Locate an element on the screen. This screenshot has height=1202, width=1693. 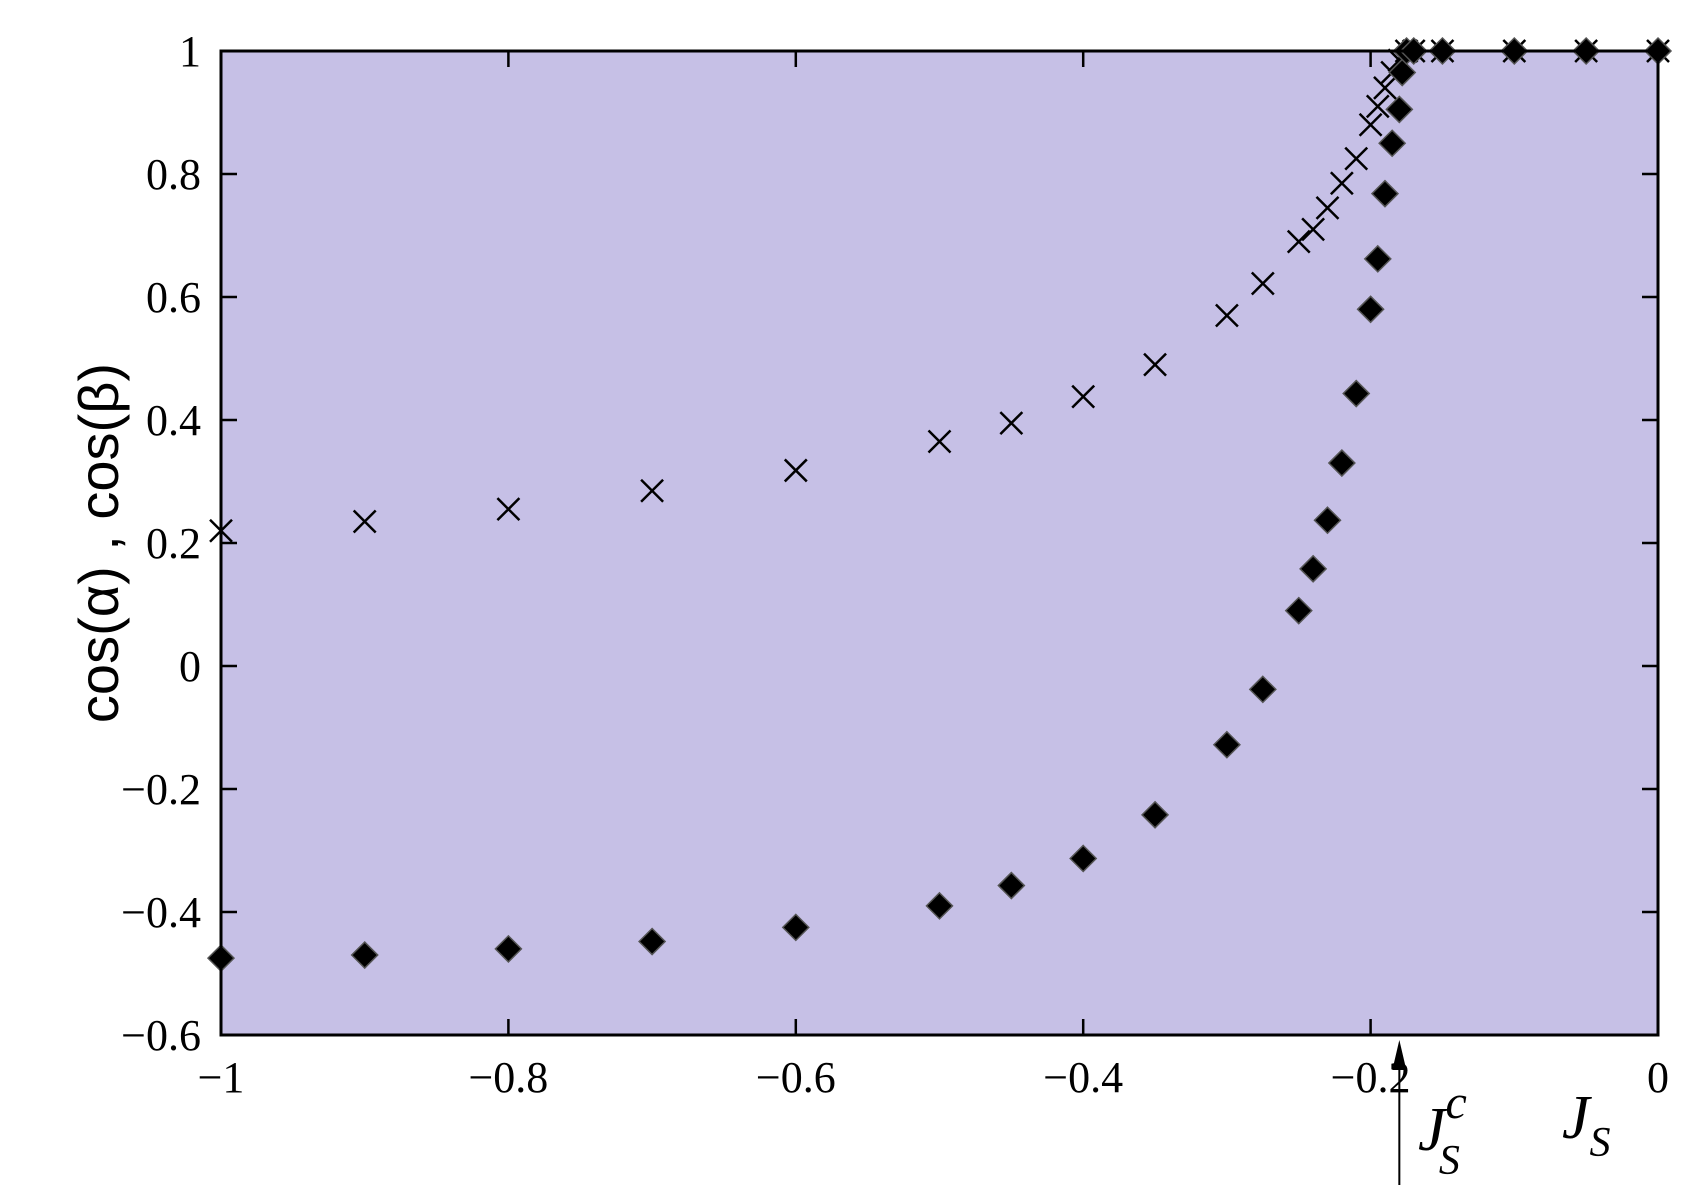
x-axis-label: JS is located at coordinates (1586, 1125).